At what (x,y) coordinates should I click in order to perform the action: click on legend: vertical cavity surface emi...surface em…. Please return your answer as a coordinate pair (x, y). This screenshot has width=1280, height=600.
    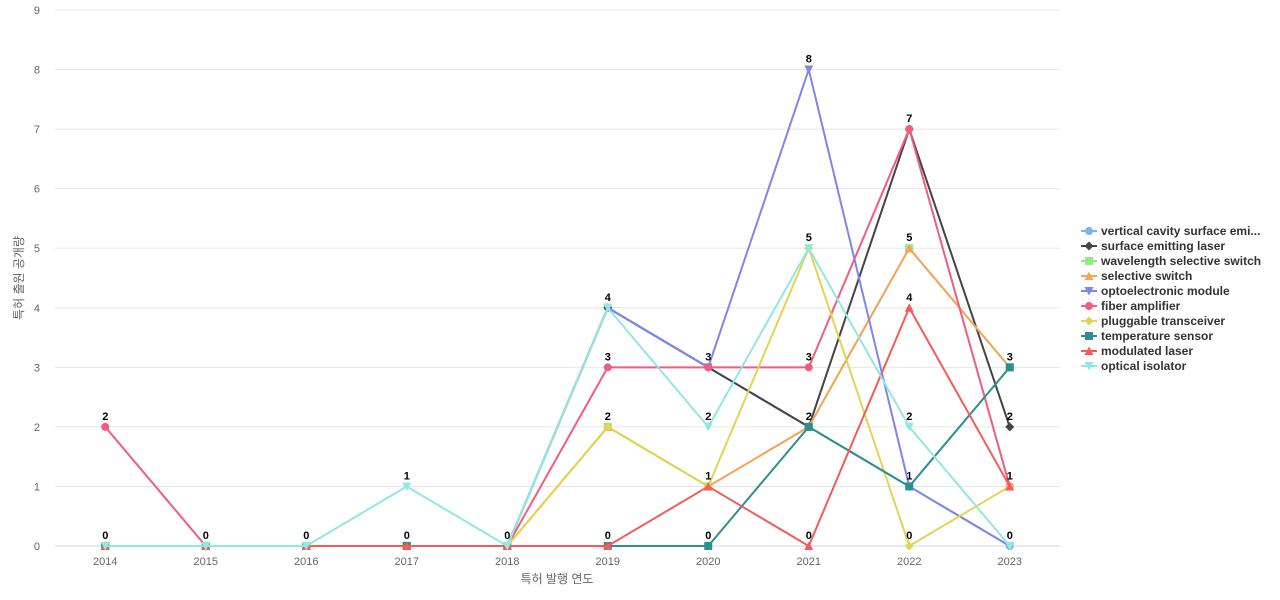
    Looking at the image, I should click on (1171, 298).